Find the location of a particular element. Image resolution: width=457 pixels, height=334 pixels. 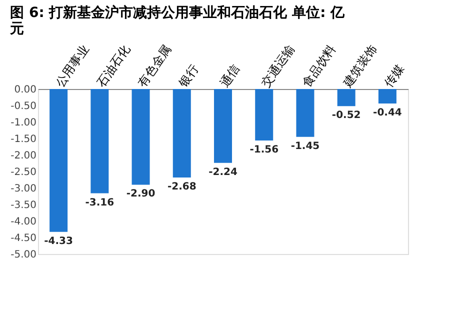

y-tick-label: -4.00 is located at coordinates (23, 222).